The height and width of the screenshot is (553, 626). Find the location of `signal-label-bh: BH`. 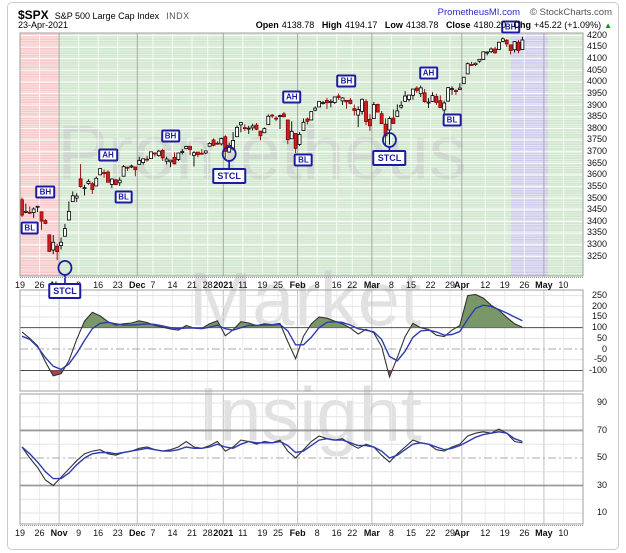

signal-label-bh: BH is located at coordinates (346, 81).